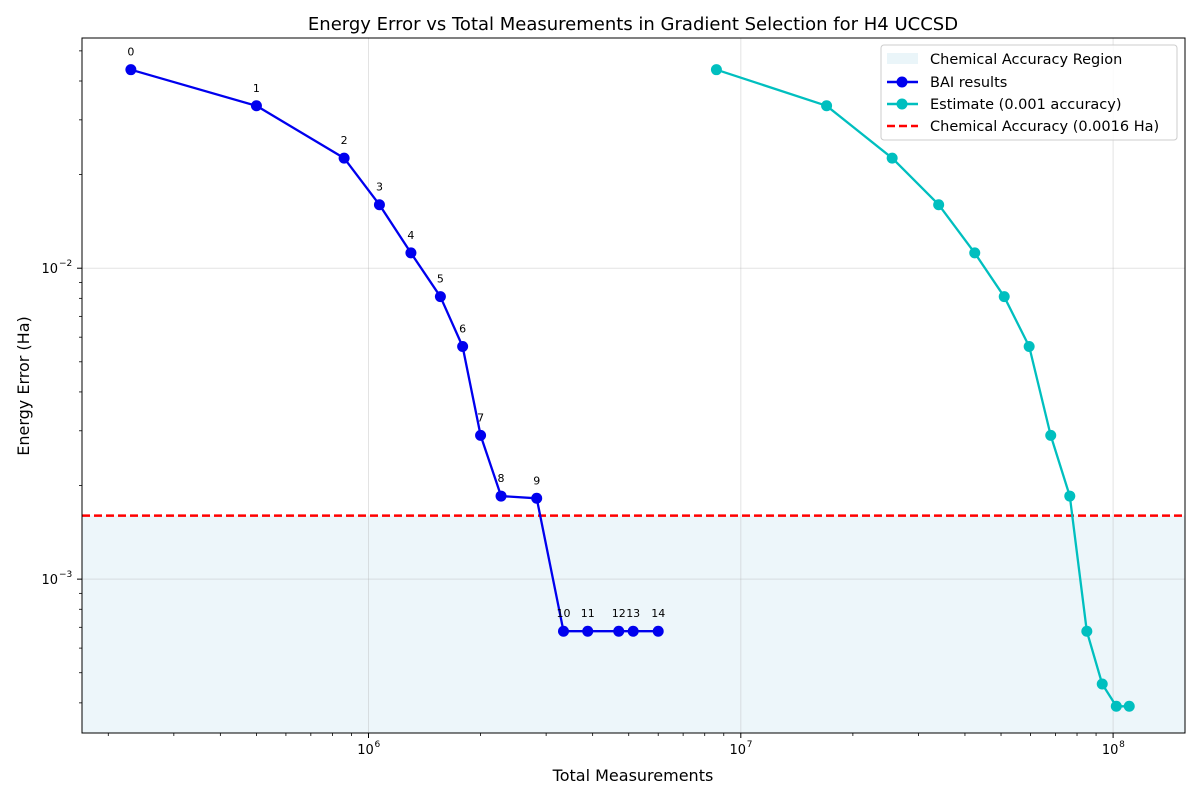 This screenshot has height=800, width=1200. I want to click on point-label-bai-1: 1, so click(256, 88).